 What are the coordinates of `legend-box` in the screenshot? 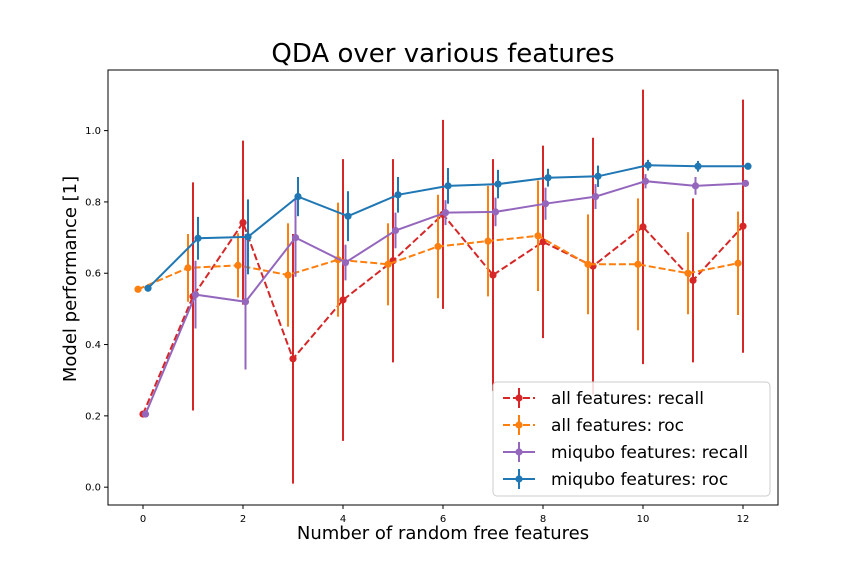 It's located at (631, 439).